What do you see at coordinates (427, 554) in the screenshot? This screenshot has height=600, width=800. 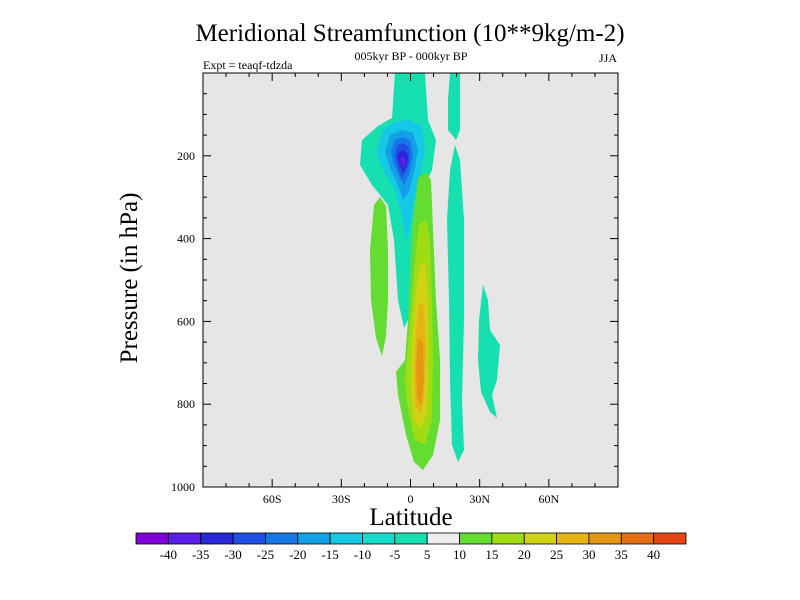 I see `colorbar-label: 5` at bounding box center [427, 554].